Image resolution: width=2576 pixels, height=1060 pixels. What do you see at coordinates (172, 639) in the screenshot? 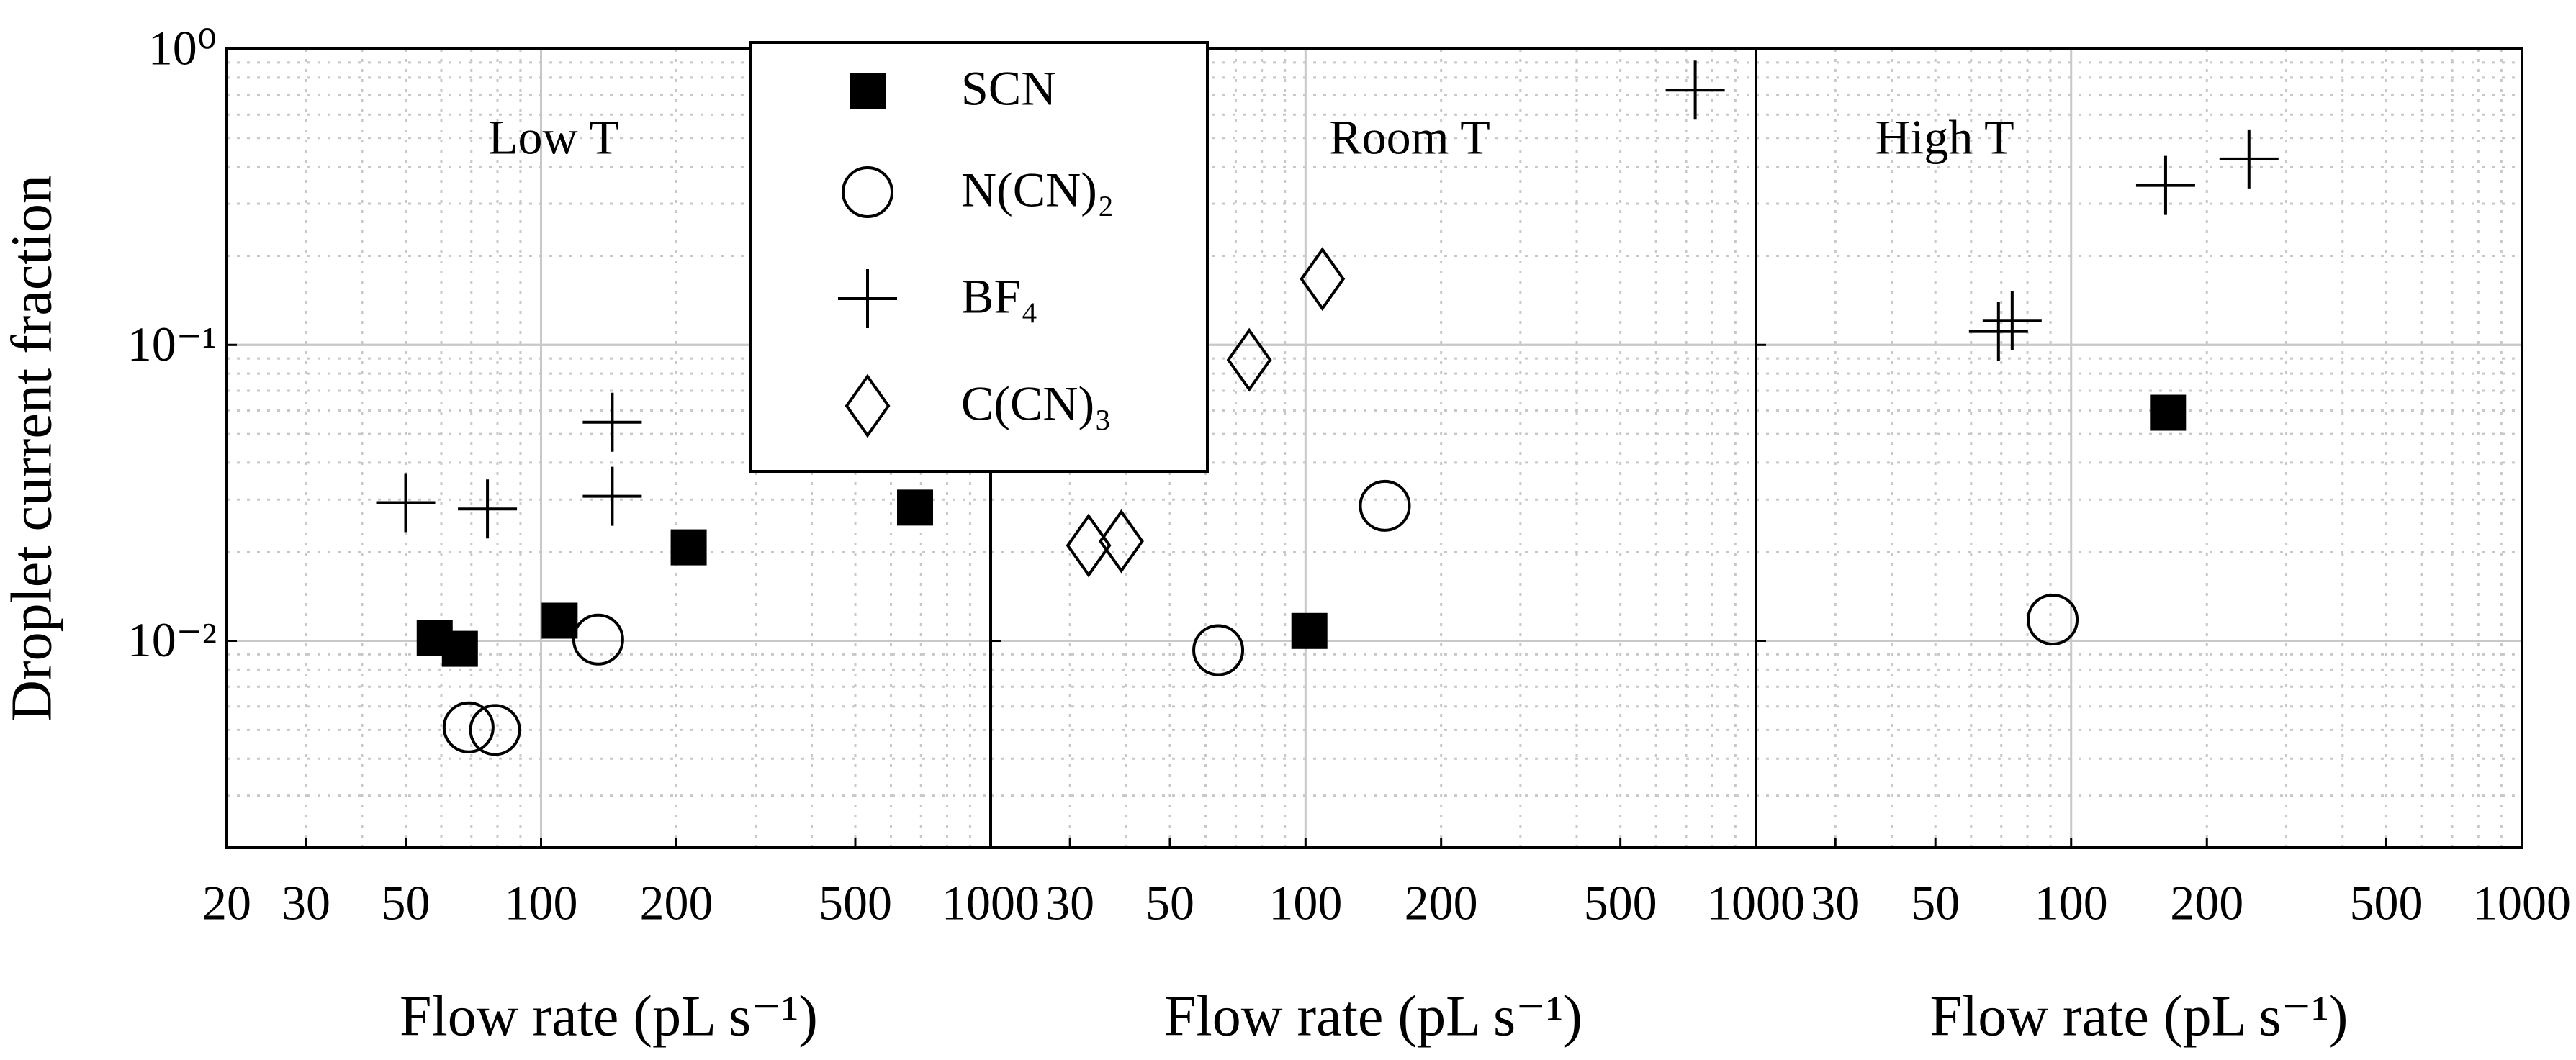
I see `y-tick-label: 10⁻²` at bounding box center [172, 639].